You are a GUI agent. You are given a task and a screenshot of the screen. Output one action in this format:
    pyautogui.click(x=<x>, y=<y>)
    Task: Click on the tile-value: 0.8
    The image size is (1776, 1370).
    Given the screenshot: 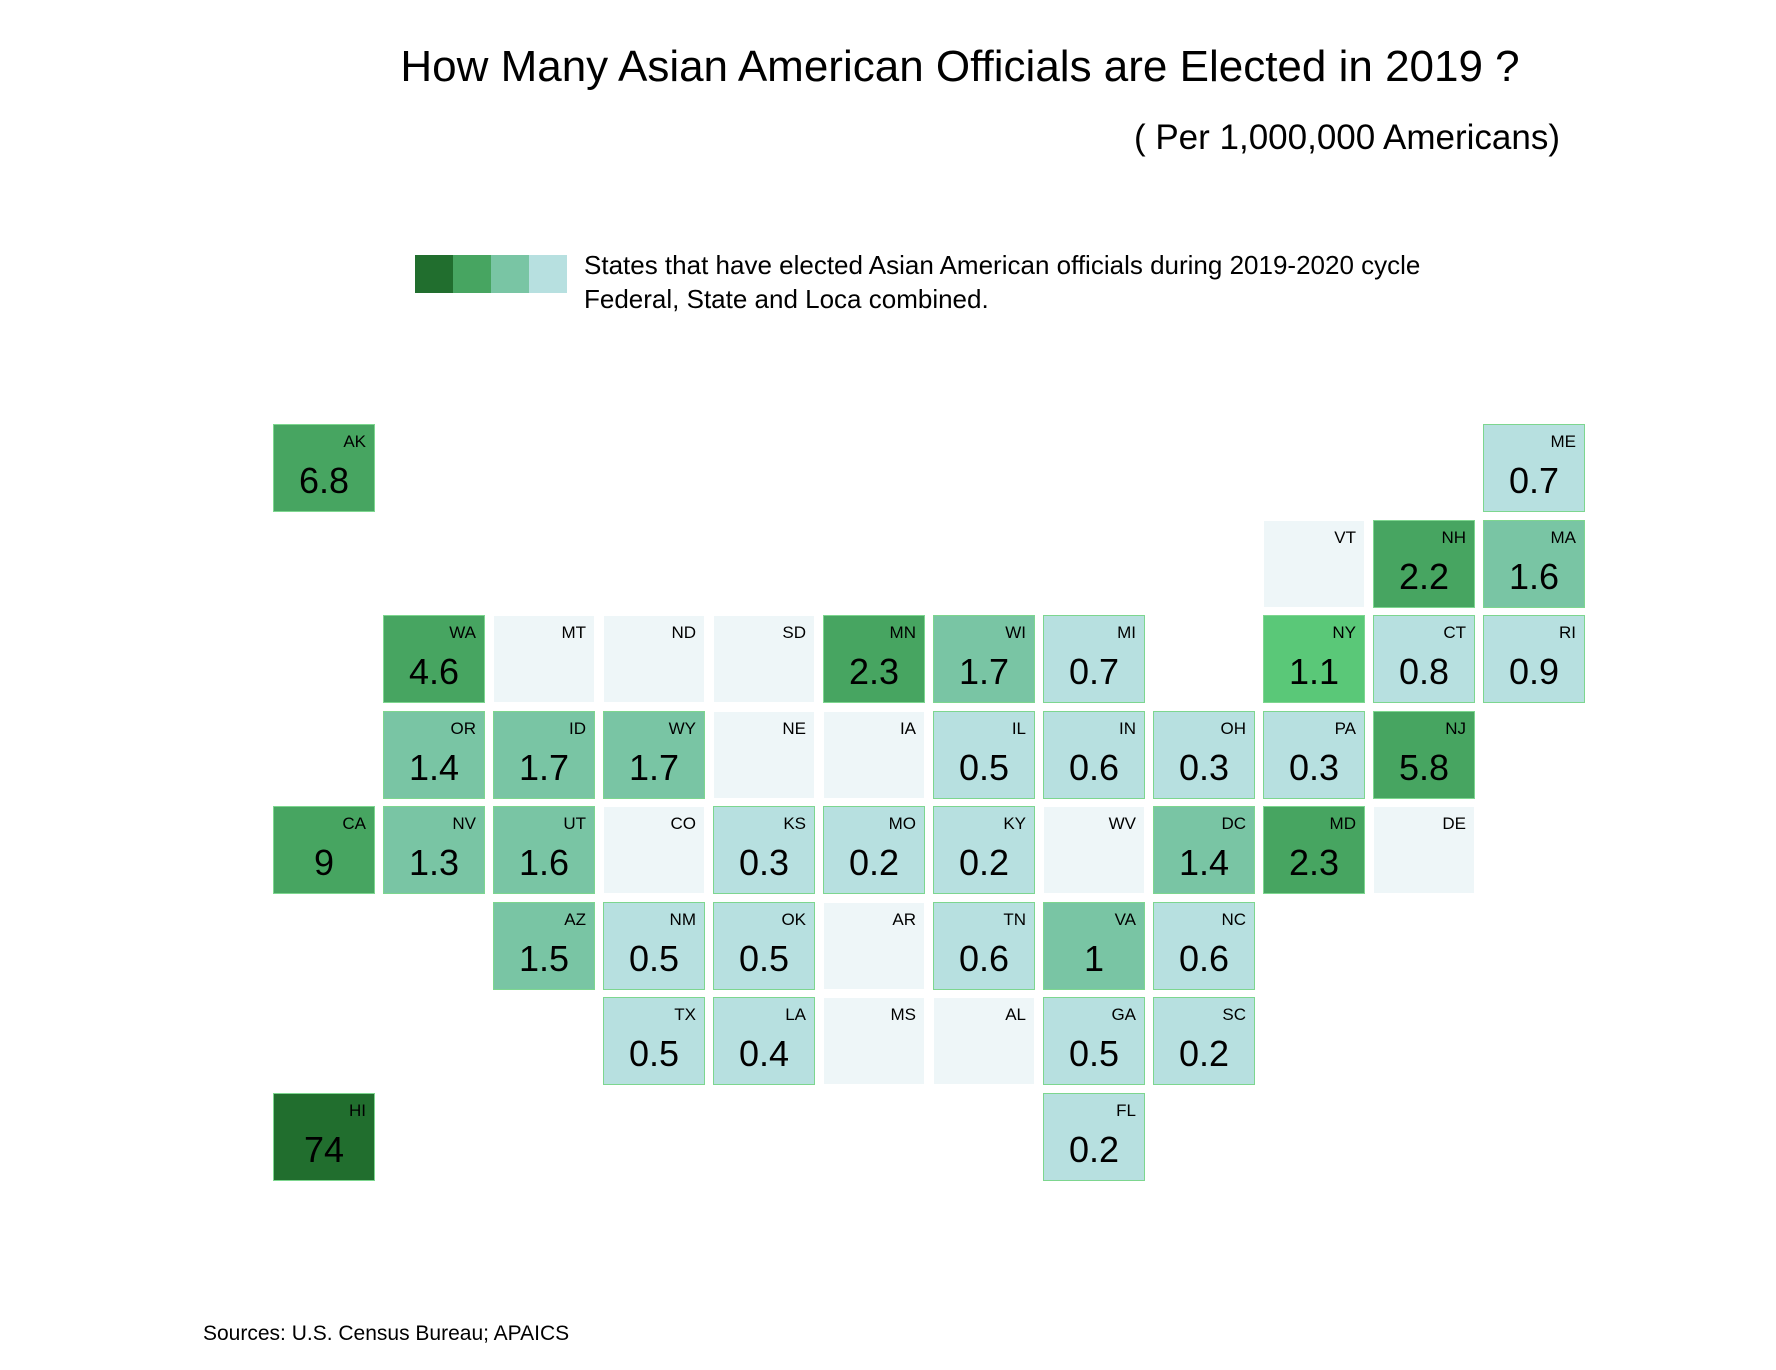 What is the action you would take?
    pyautogui.click(x=1424, y=671)
    